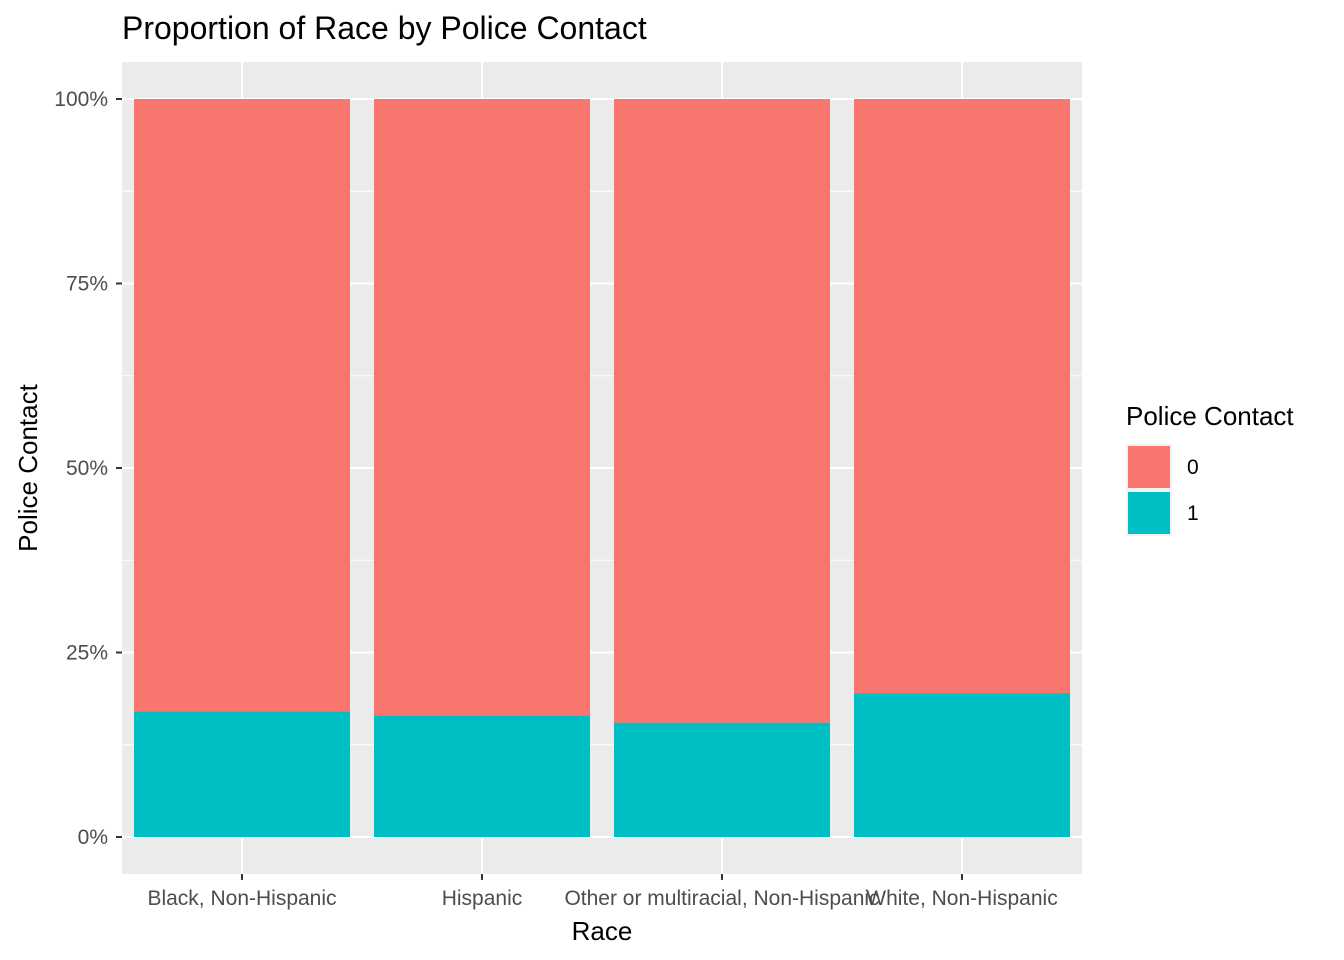 The image size is (1344, 960). Describe the element at coordinates (721, 898) in the screenshot. I see `x-tick-label: Other or multiracial, Non-Hispanic` at that location.